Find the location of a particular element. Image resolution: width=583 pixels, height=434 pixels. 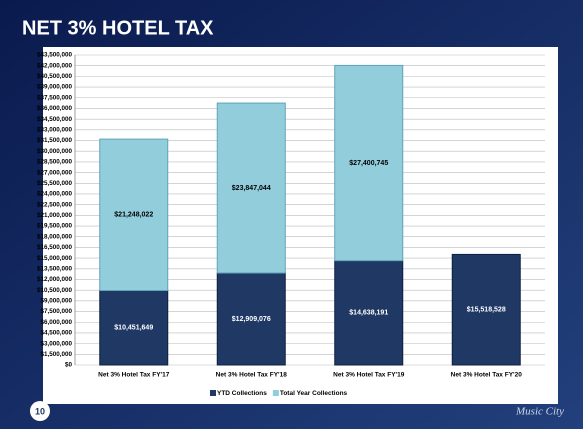

y-tick-label: $43,500,000 is located at coordinates (55, 55).